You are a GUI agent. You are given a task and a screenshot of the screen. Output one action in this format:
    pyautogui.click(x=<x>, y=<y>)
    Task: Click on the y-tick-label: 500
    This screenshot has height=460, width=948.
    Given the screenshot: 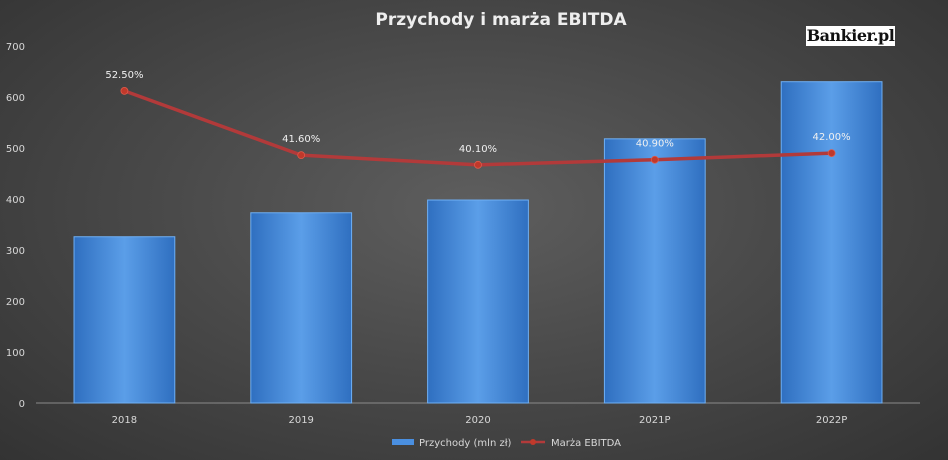 What is the action you would take?
    pyautogui.click(x=15, y=149)
    